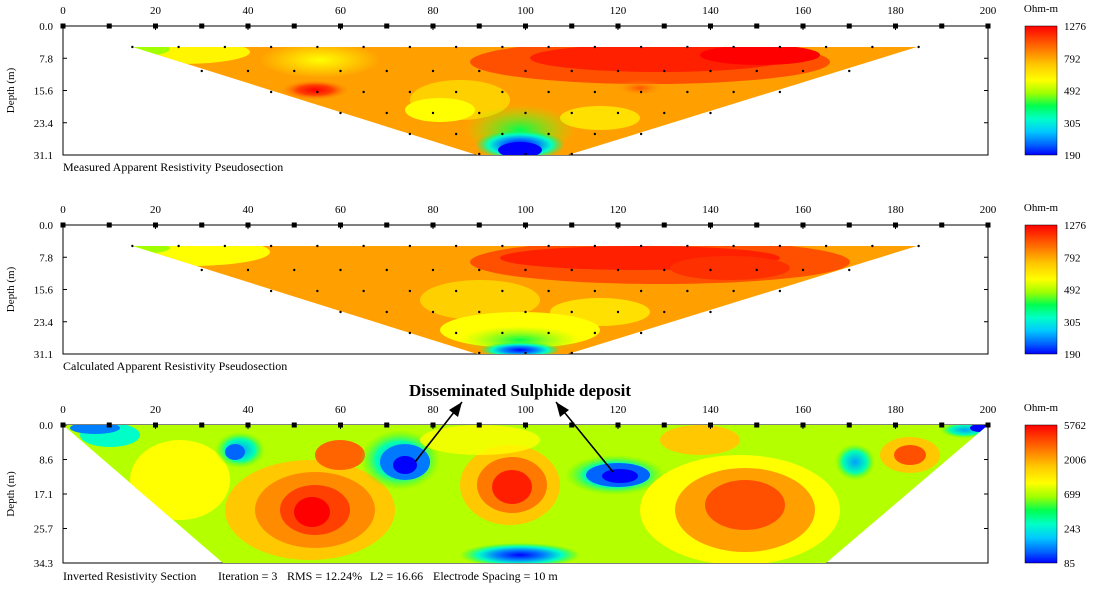  Describe the element at coordinates (44, 291) in the screenshot. I see `depth-tick-label: 15.6` at that location.